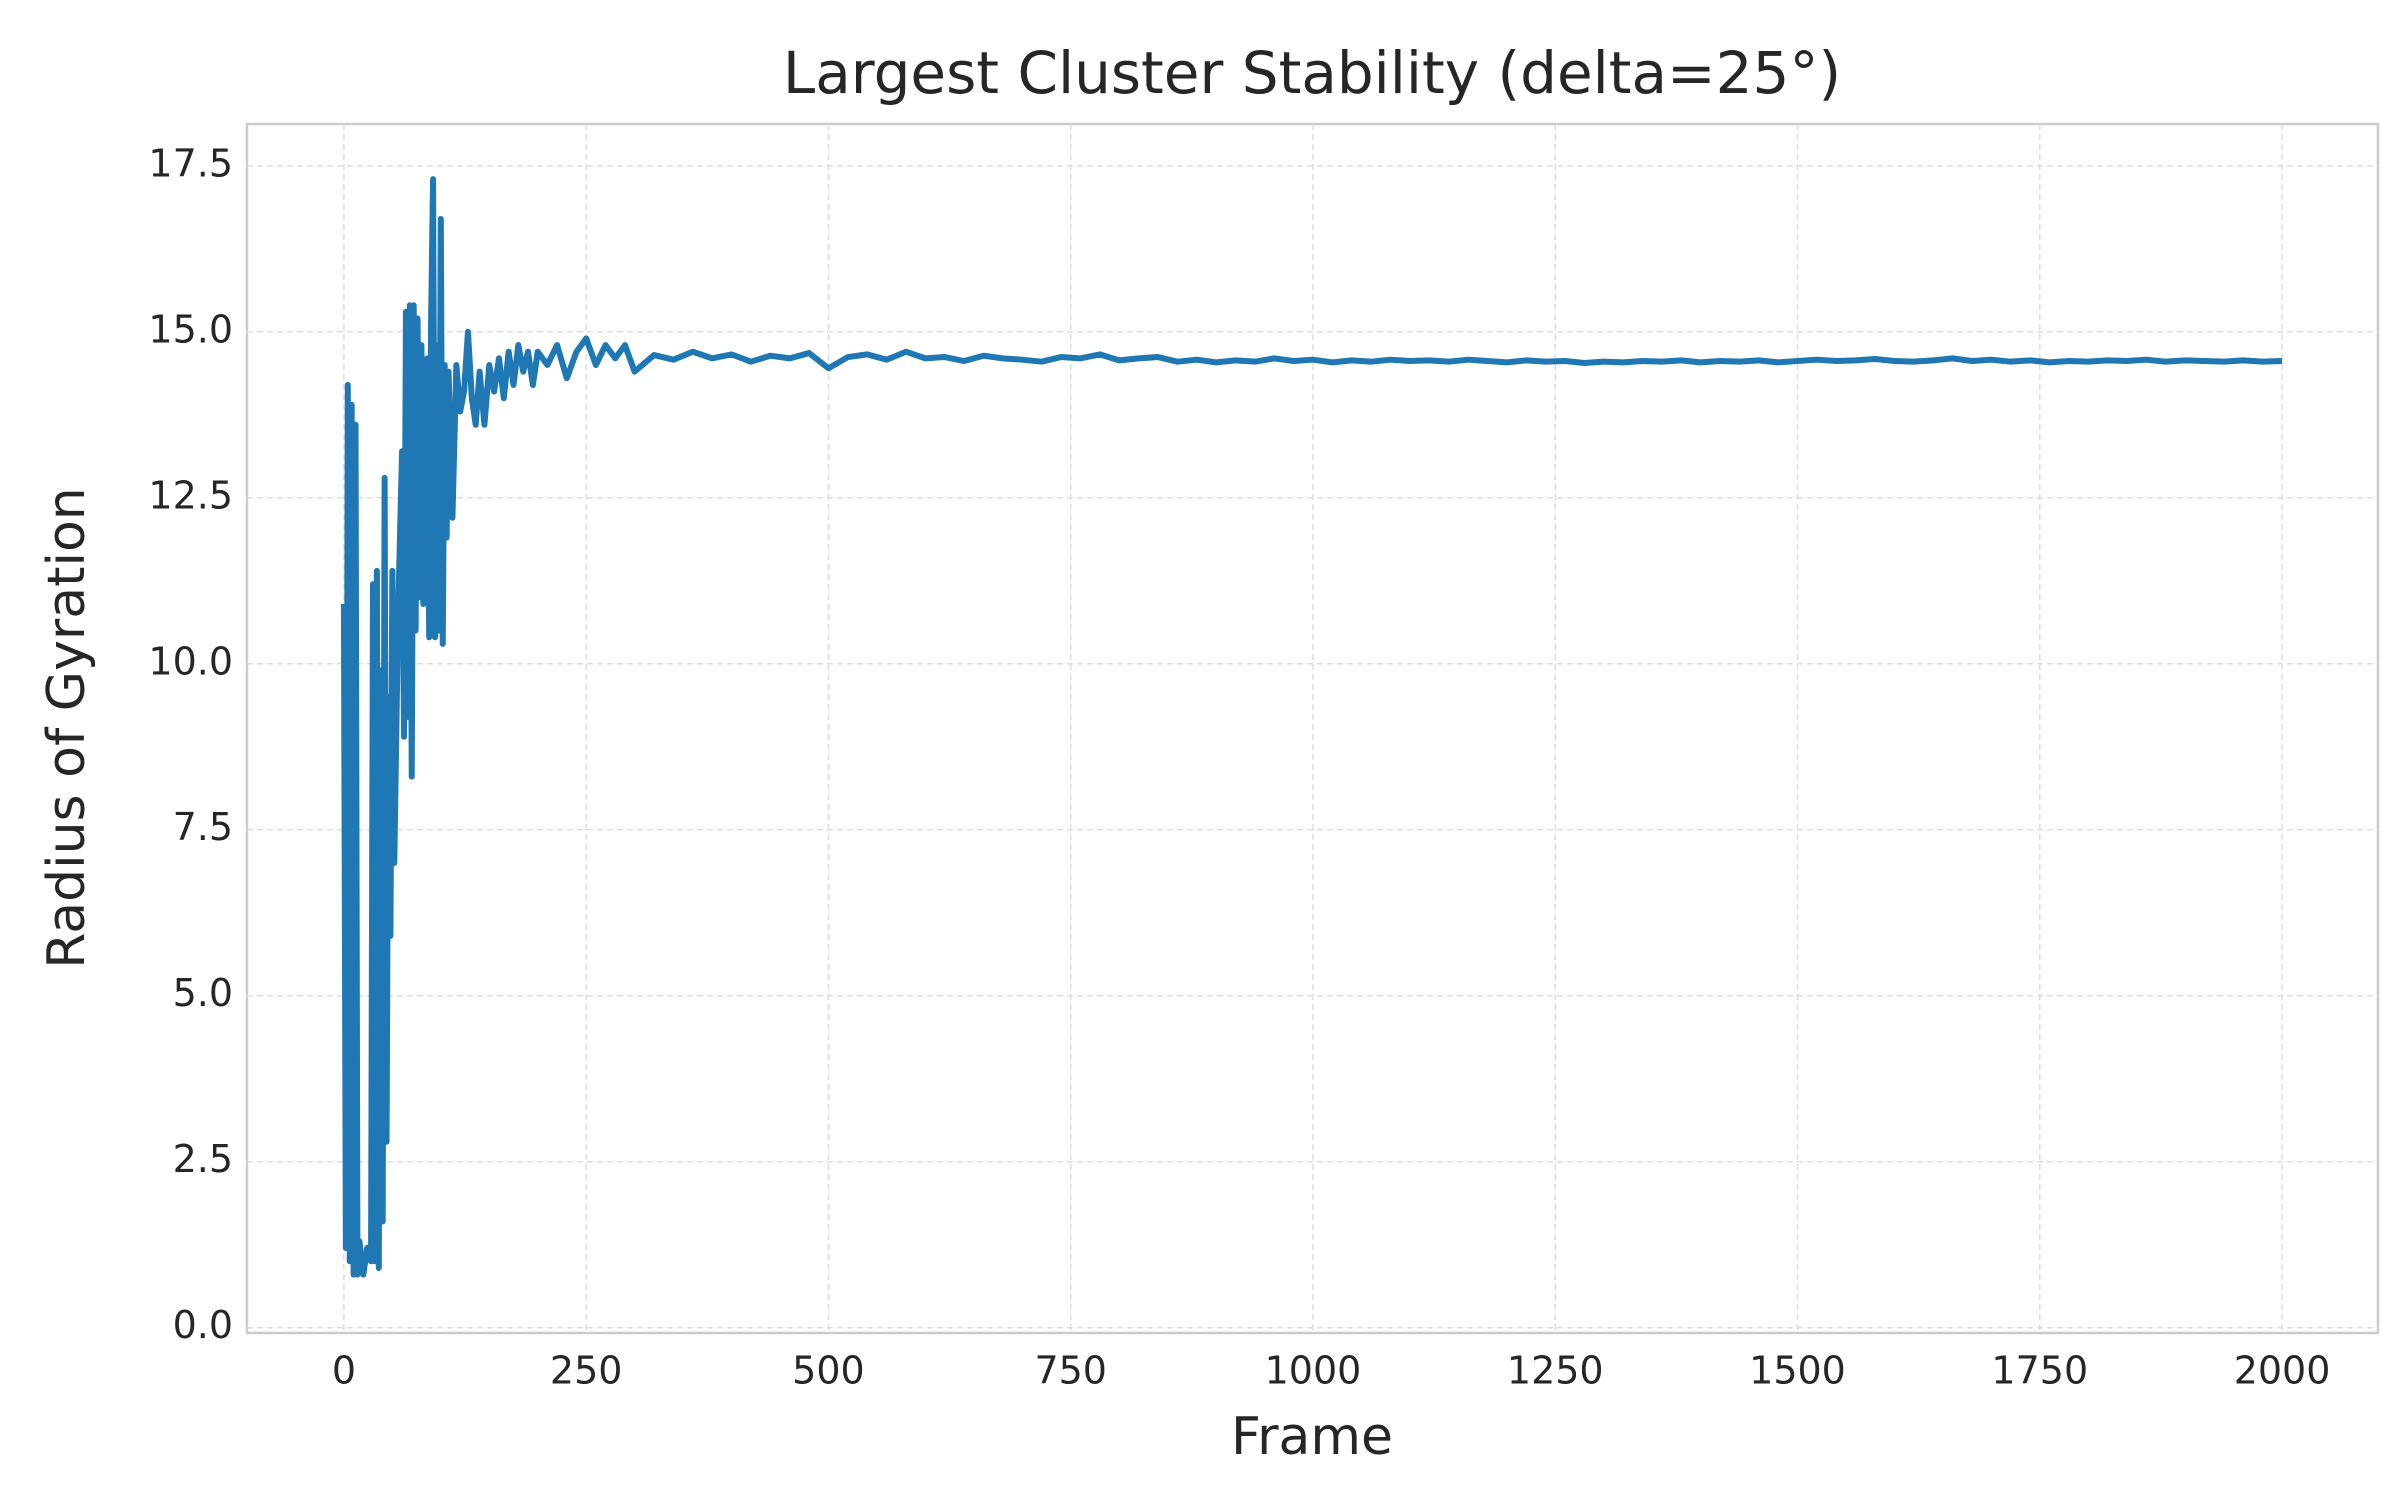 This screenshot has height=1500, width=2400. Describe the element at coordinates (2039, 1371) in the screenshot. I see `x-tick-label: 1750` at that location.